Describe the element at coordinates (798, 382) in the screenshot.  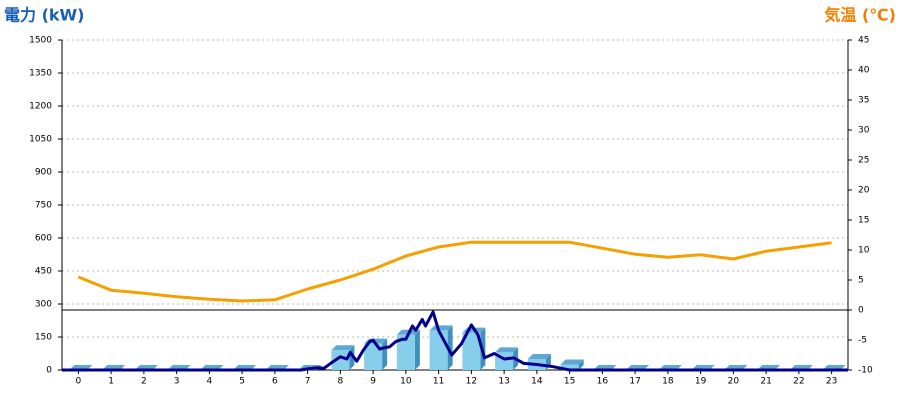
I see `x-tick-label: 22` at that location.